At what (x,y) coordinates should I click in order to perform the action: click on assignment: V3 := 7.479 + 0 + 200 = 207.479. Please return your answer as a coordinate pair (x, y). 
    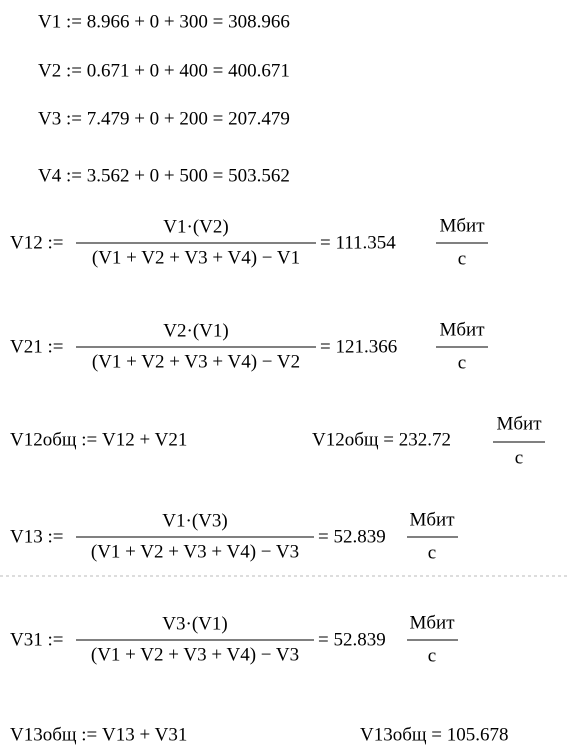
    Looking at the image, I should click on (164, 118).